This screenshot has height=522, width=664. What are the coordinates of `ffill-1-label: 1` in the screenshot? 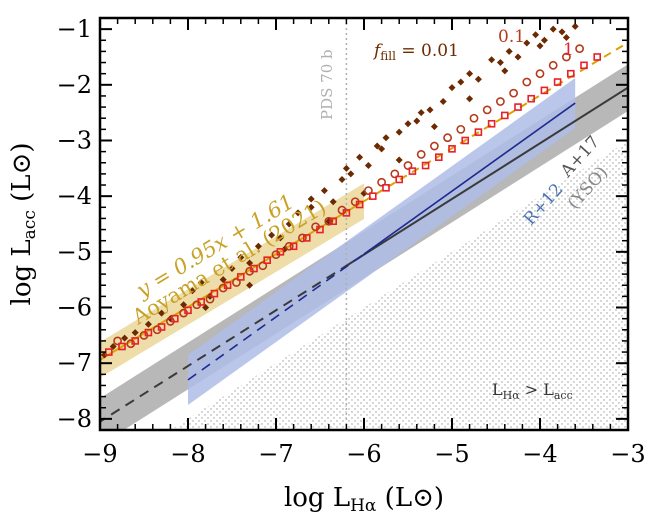 It's located at (568, 50).